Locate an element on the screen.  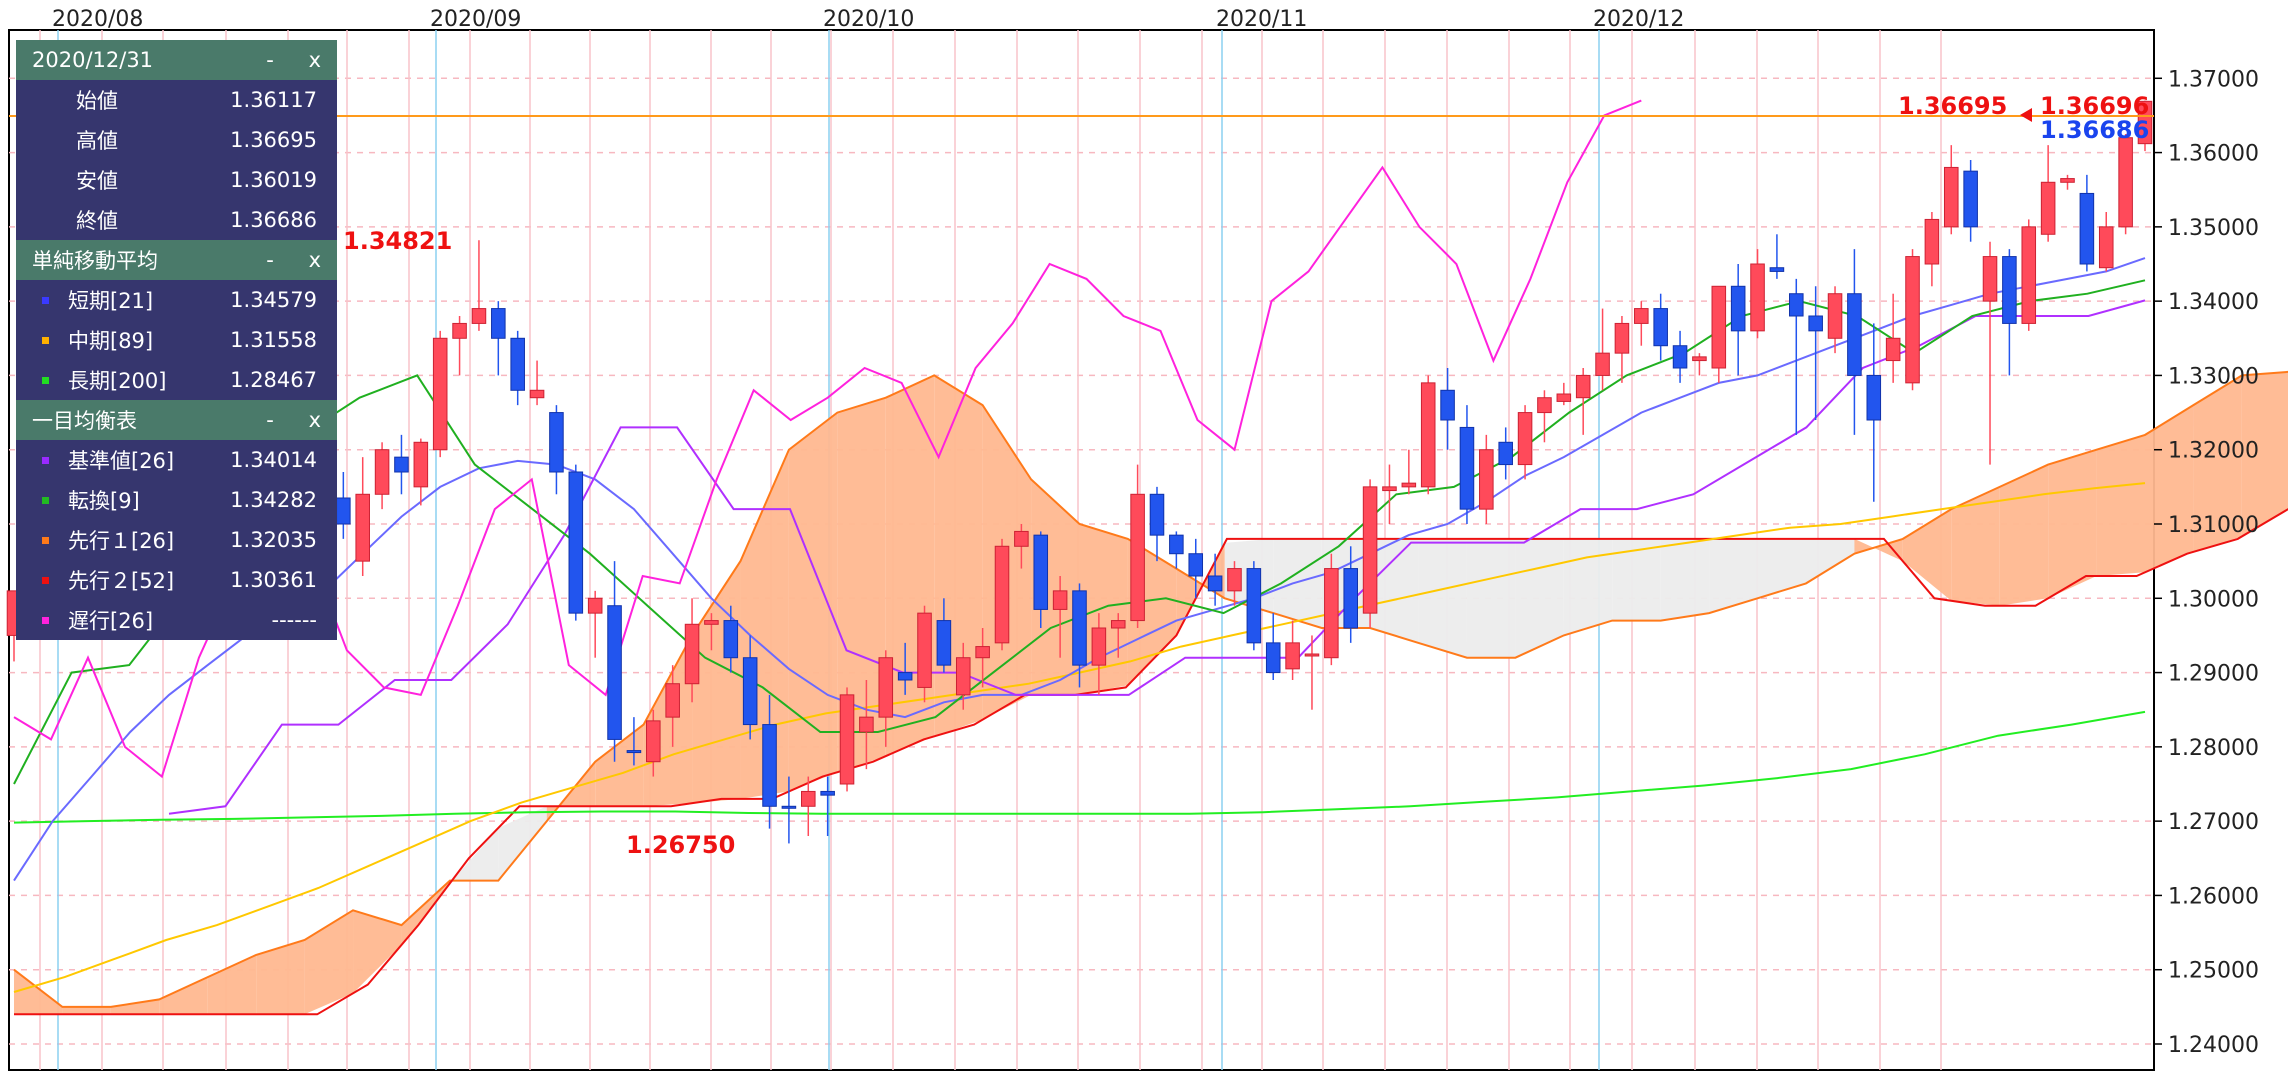
sma-long-line is located at coordinates (1079, 767).